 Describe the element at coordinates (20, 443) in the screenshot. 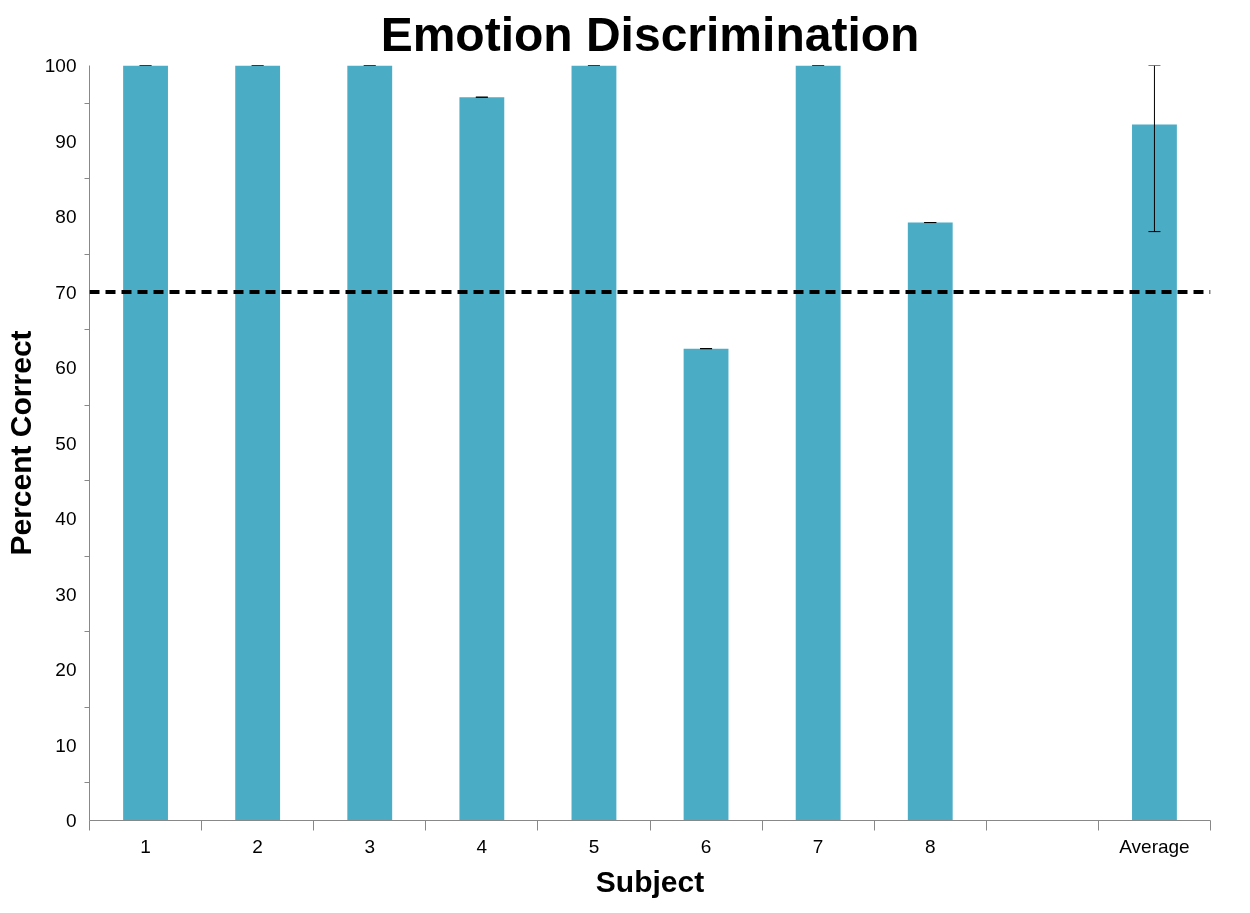

I see `y-axis-title: Percent Correct` at that location.